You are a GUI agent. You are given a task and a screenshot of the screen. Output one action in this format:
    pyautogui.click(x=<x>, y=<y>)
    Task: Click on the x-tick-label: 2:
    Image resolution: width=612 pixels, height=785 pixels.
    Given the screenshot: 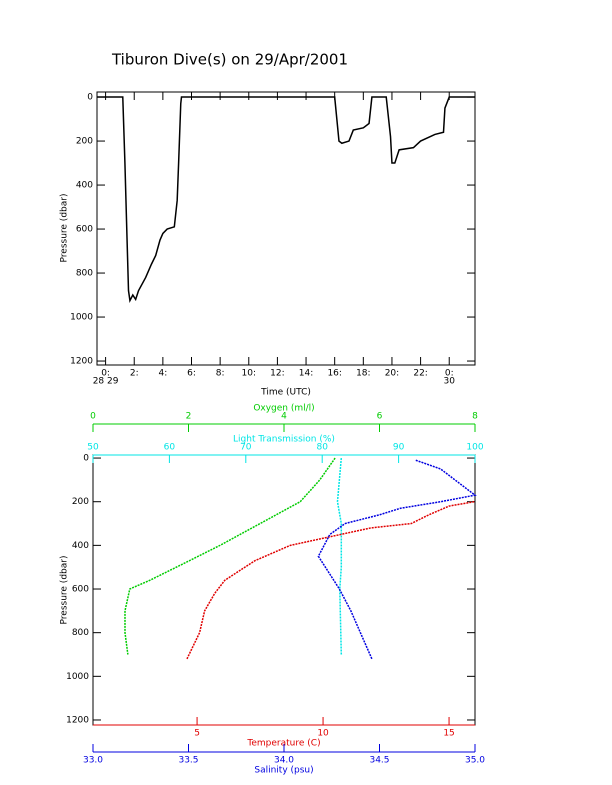 What is the action you would take?
    pyautogui.click(x=134, y=374)
    